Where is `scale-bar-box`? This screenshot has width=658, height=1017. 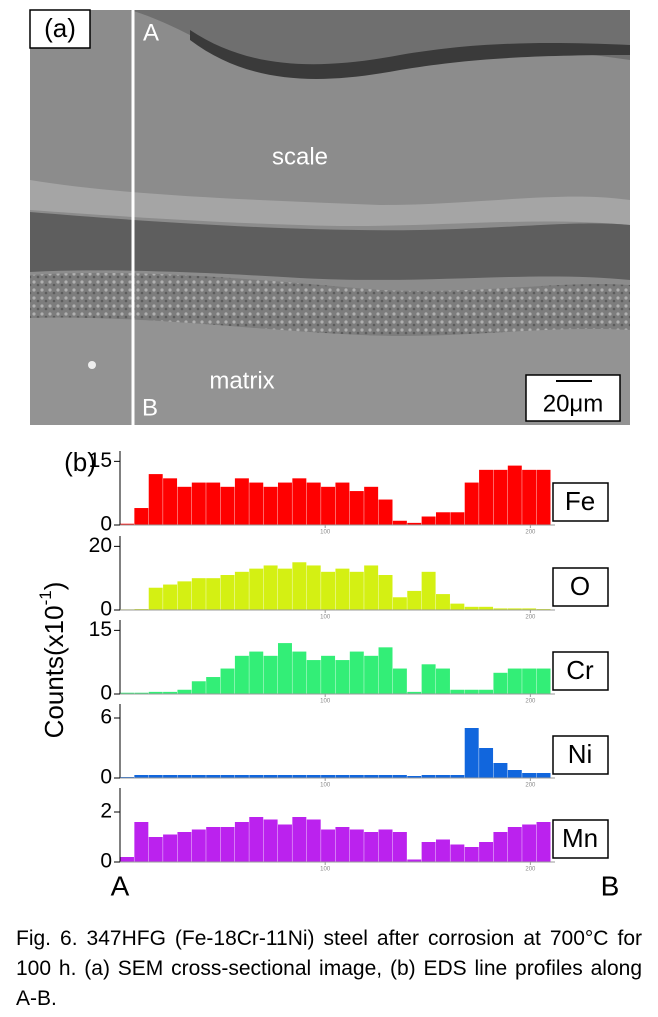
scale-bar-box is located at coordinates (573, 398).